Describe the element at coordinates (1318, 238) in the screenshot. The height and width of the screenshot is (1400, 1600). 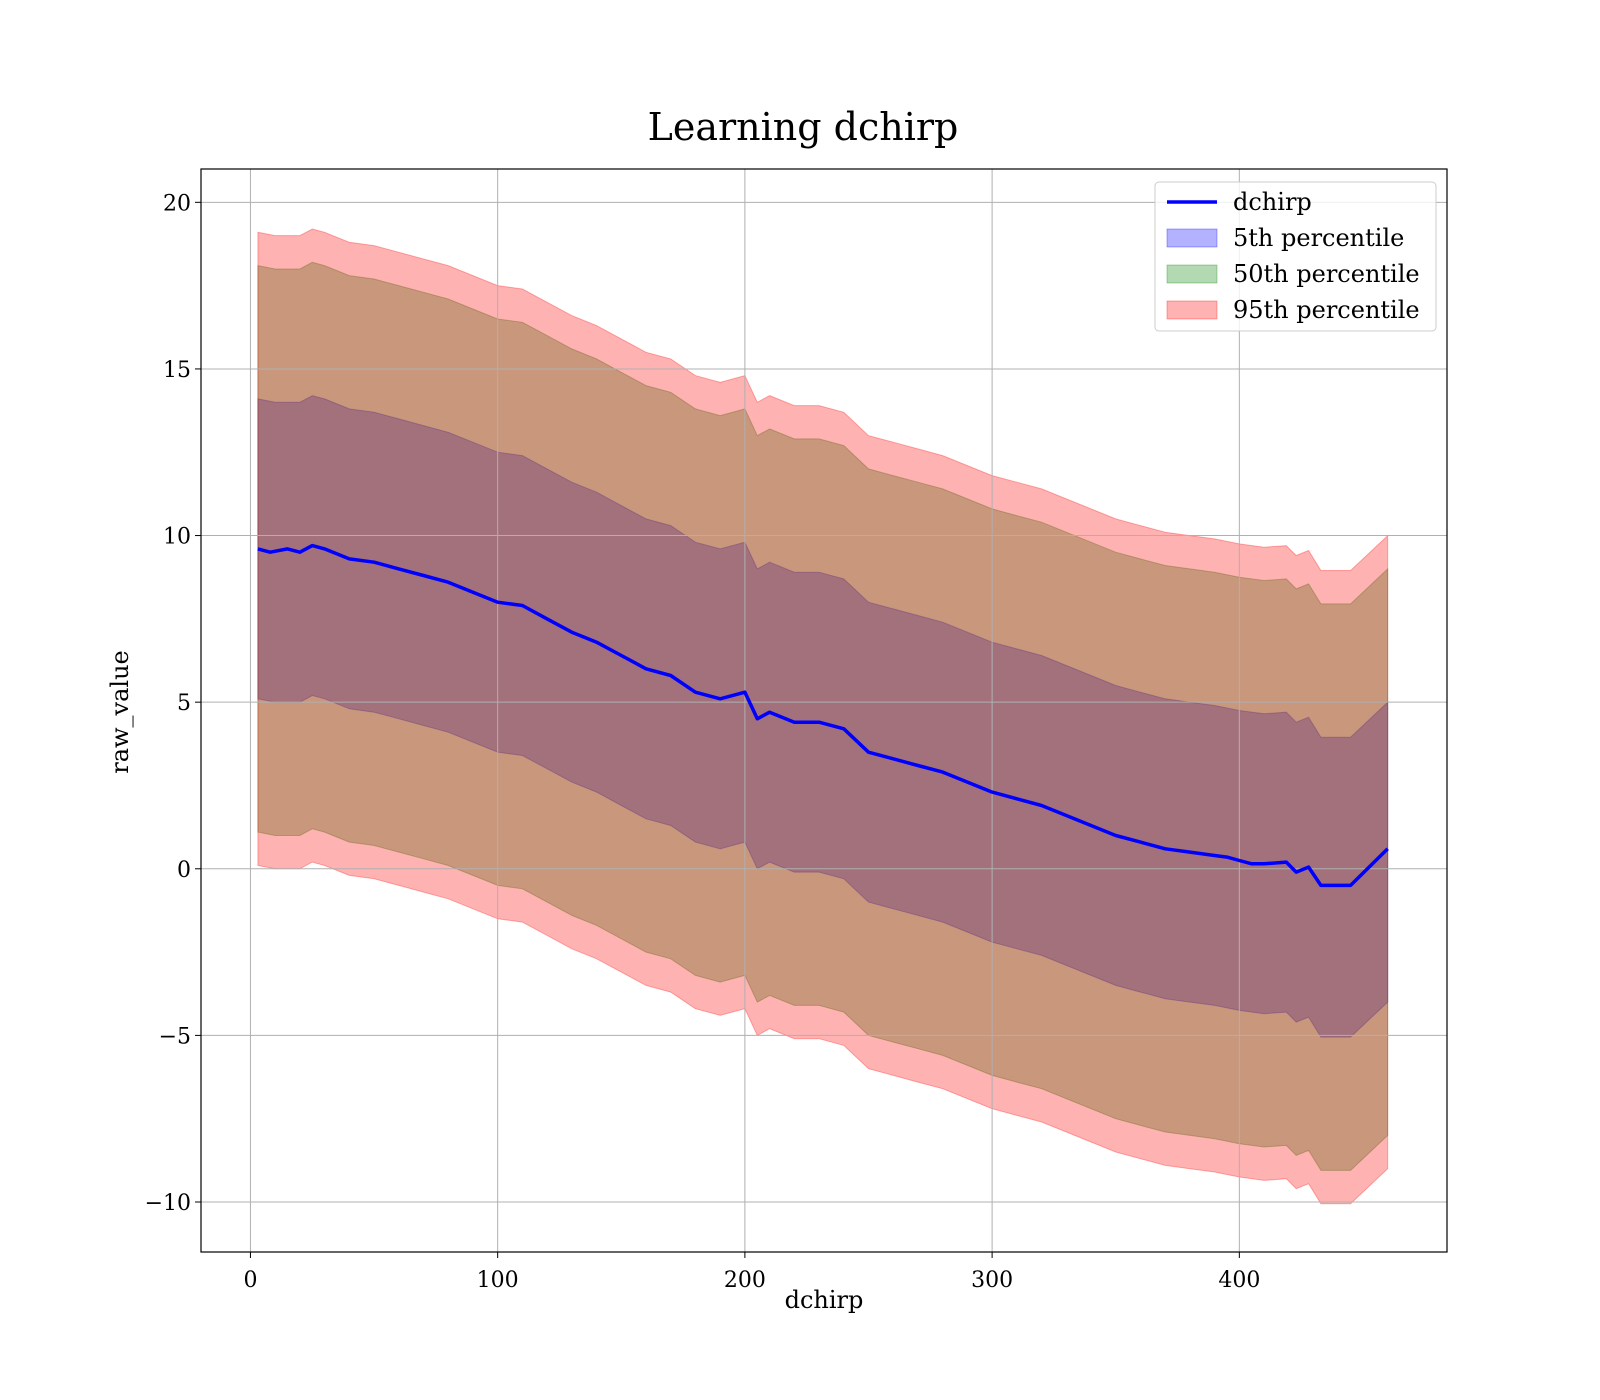
I see `legend-label: 5th percentile` at that location.